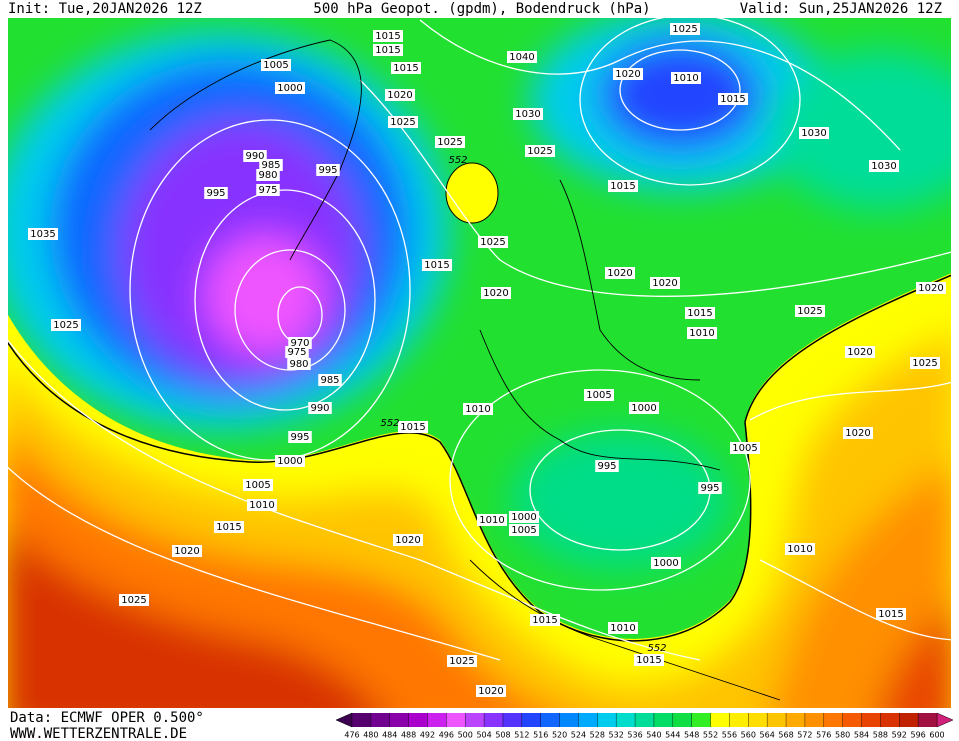  What do you see at coordinates (107, 718) in the screenshot?
I see `data-source: Data: ECMWF OPER 0.500°` at bounding box center [107, 718].